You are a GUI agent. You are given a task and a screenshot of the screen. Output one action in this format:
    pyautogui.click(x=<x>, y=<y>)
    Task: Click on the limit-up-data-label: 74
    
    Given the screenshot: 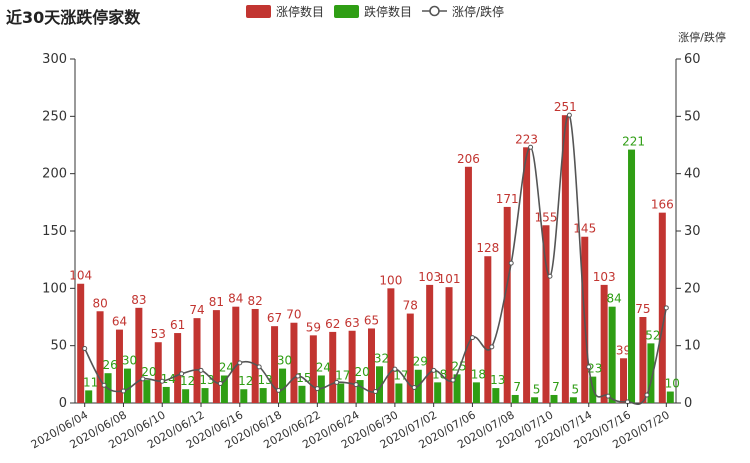 What is the action you would take?
    pyautogui.click(x=196, y=310)
    